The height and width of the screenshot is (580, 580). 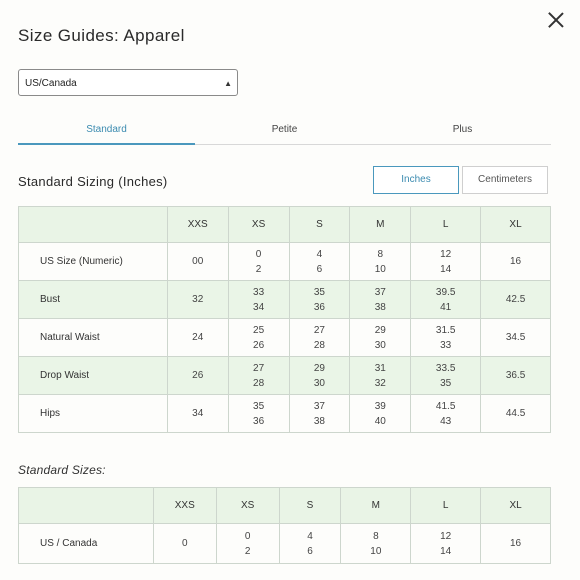 I want to click on table-row: US Size (Numeric) 00 0 2 4 6 8 10 12 14 16, so click(x=284, y=261).